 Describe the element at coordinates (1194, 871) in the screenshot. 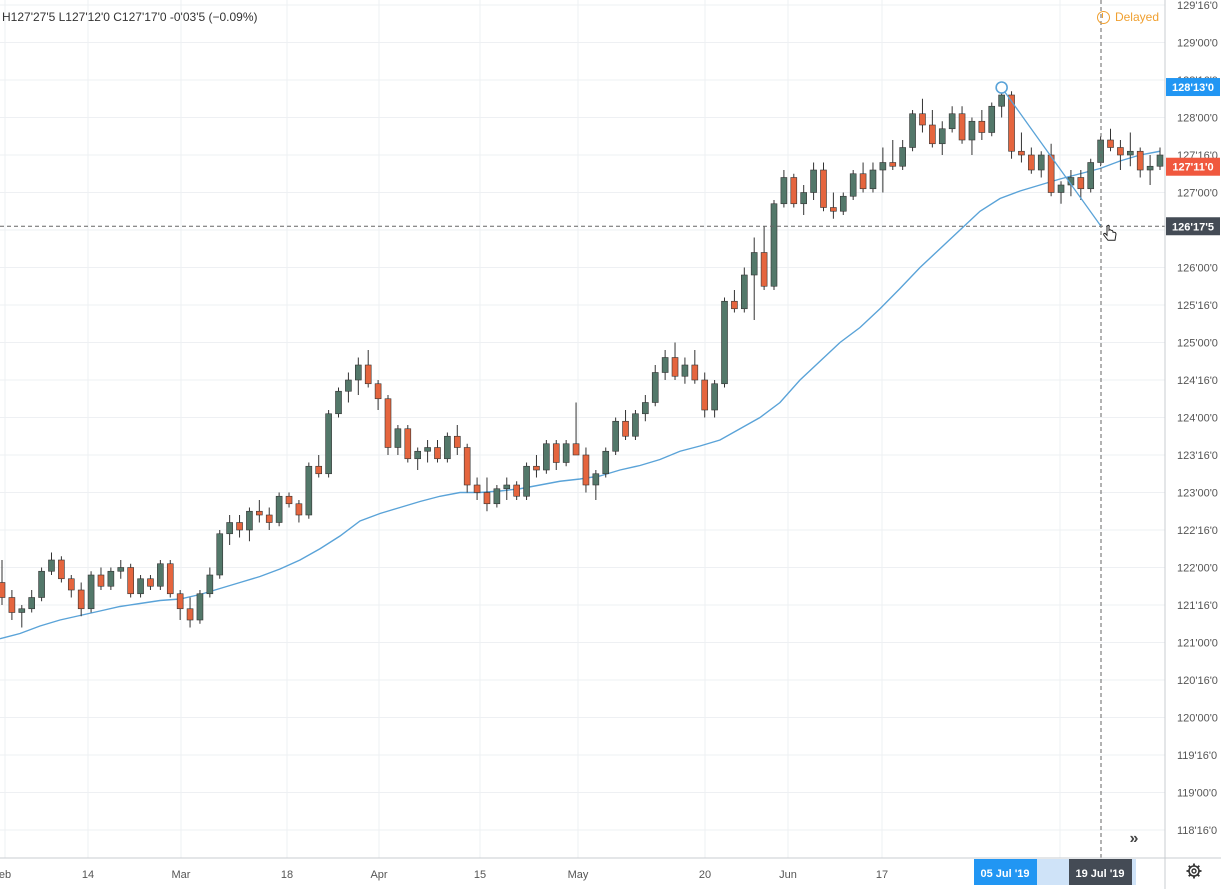

I see `gear-icon` at that location.